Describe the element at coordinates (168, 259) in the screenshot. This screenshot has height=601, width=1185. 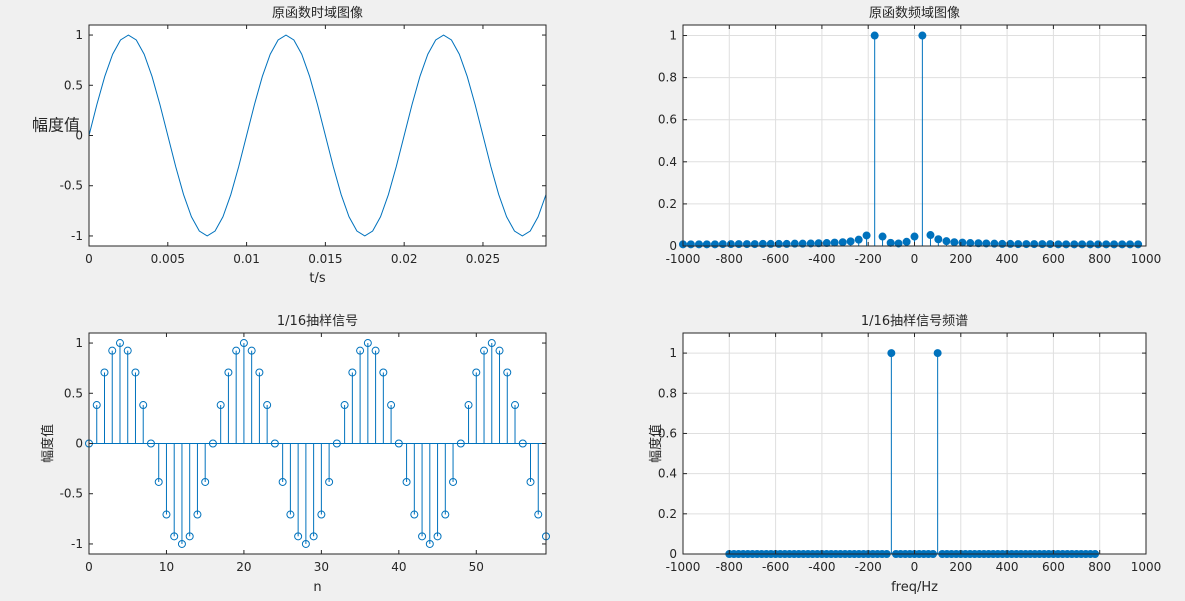
I see `x-tick-label: 0.005` at that location.